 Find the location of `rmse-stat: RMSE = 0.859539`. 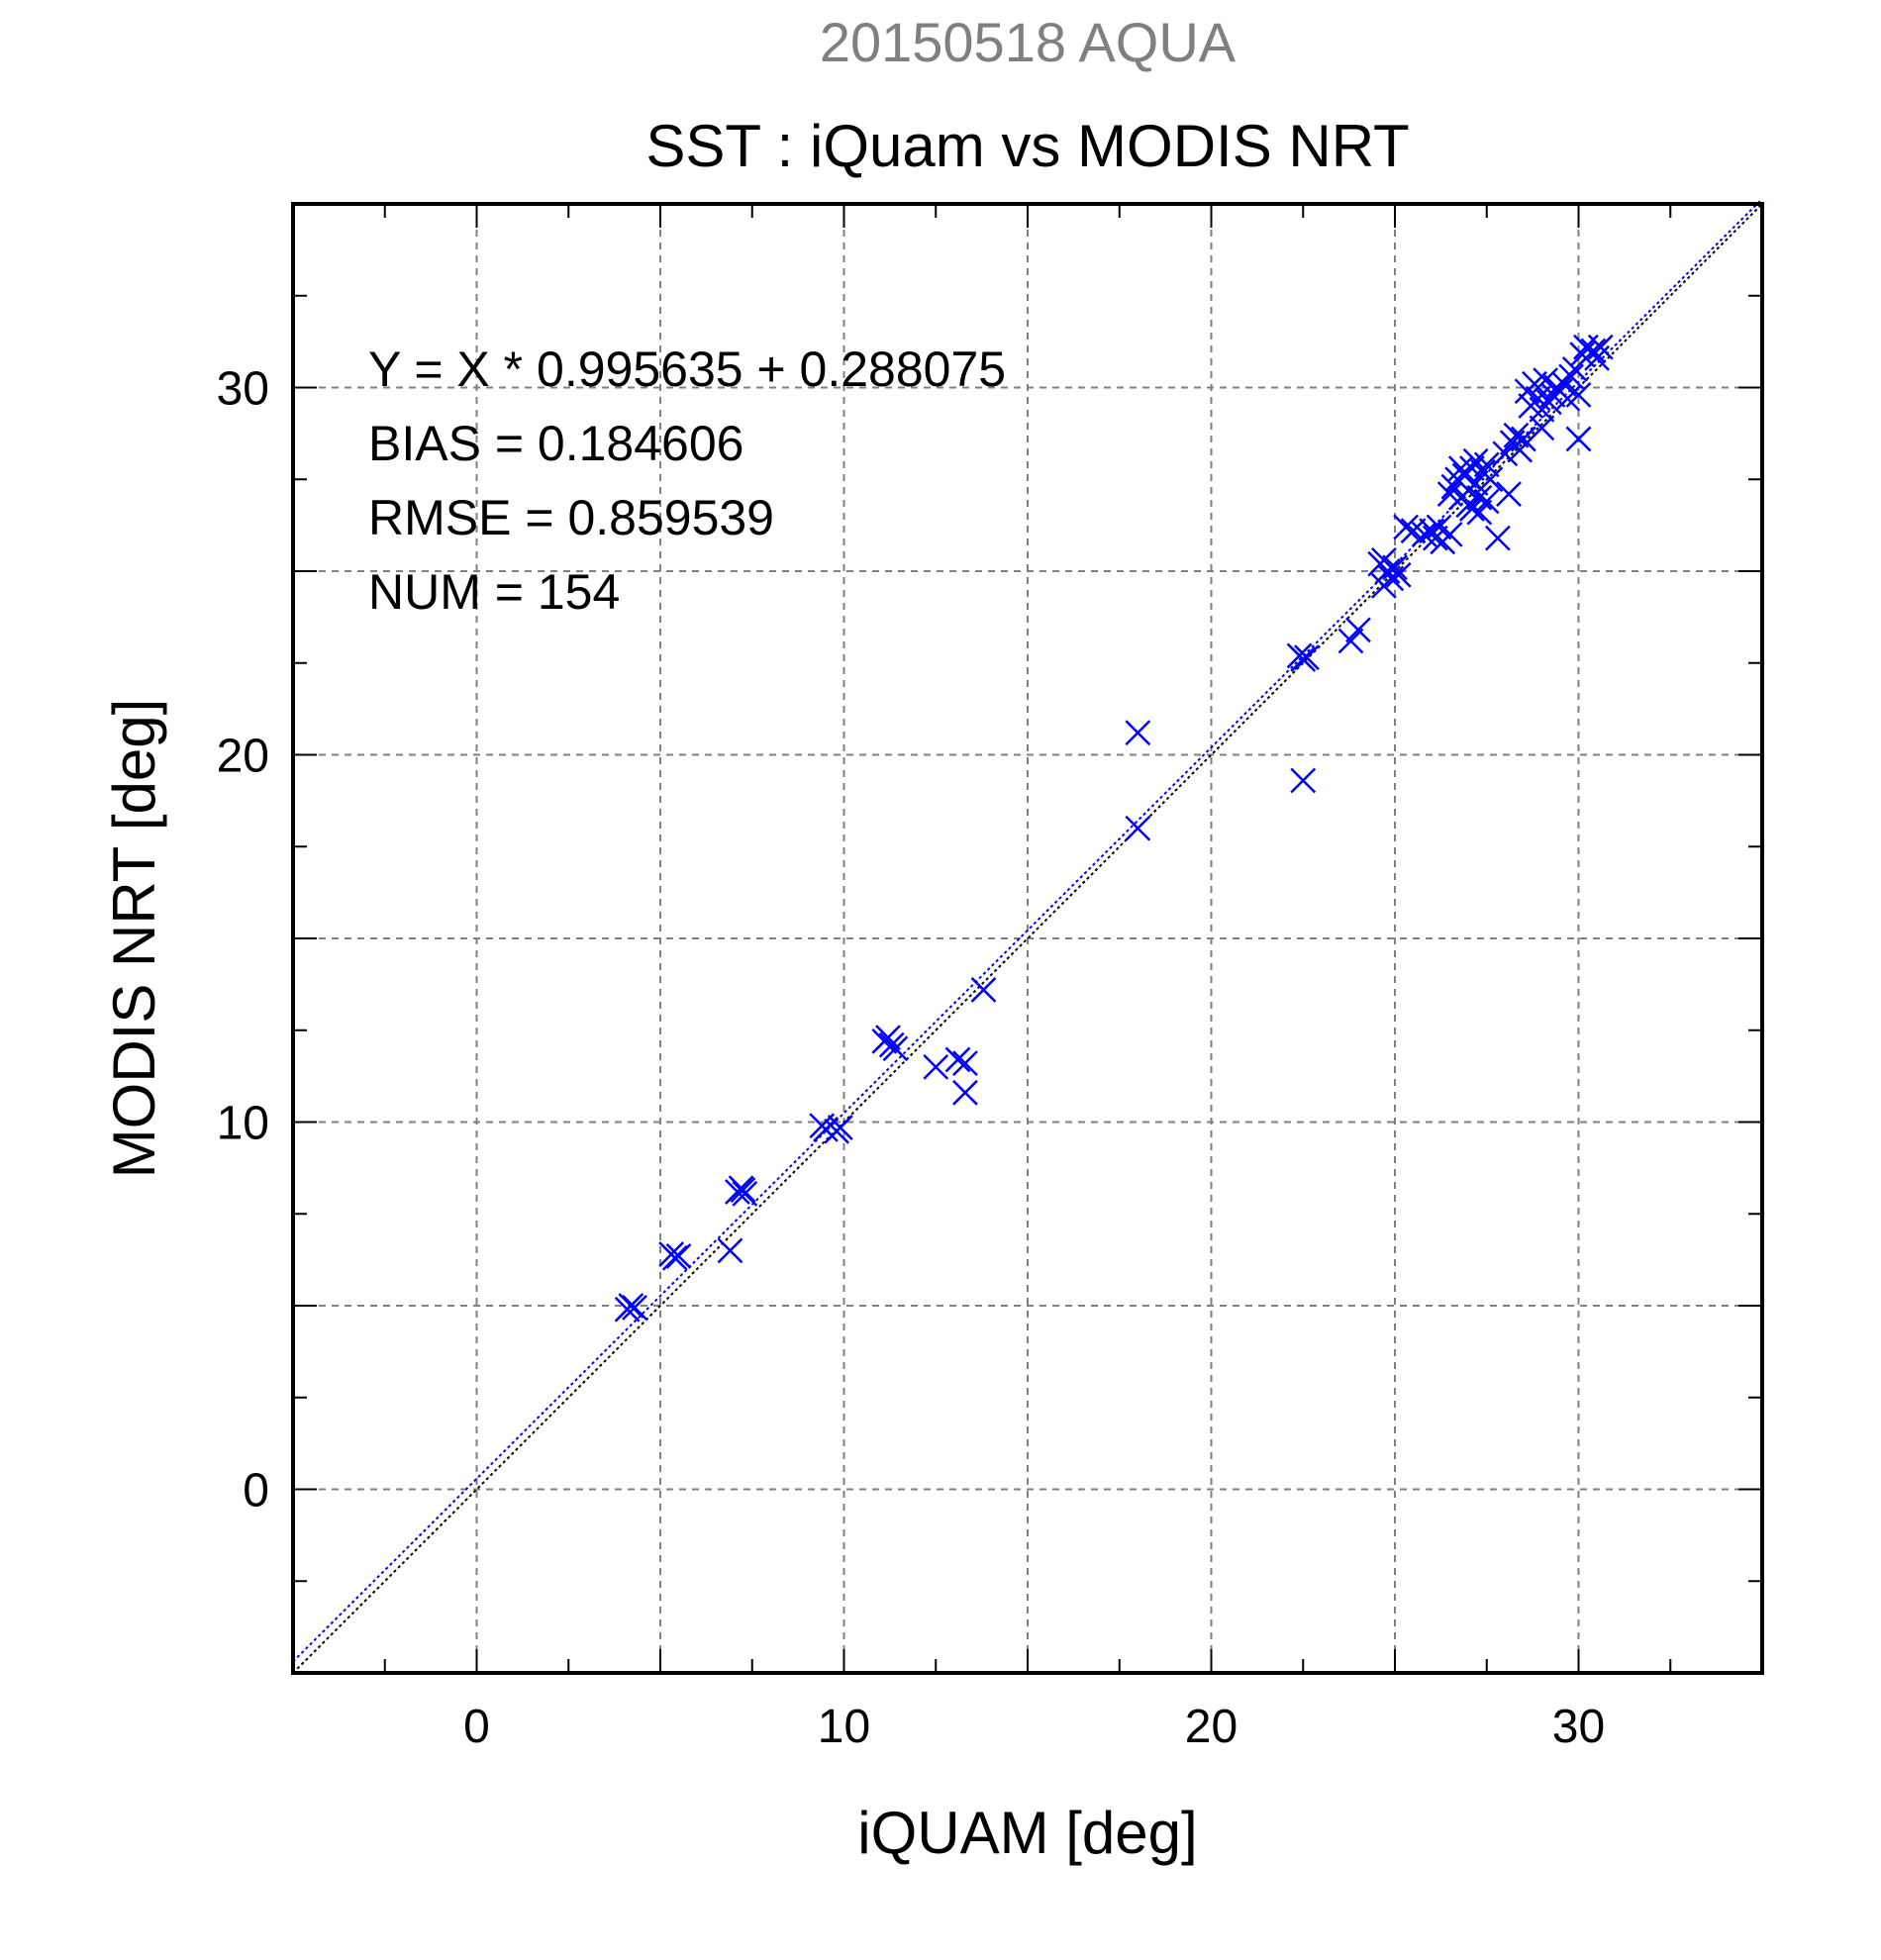

rmse-stat: RMSE = 0.859539 is located at coordinates (571, 517).